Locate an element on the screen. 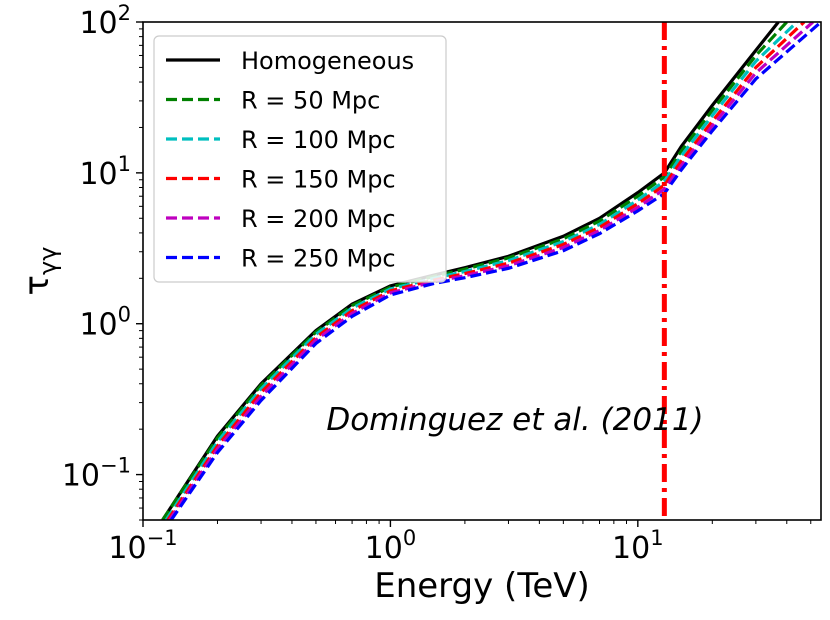  y-tick-exp: −1 is located at coordinates (115, 466).